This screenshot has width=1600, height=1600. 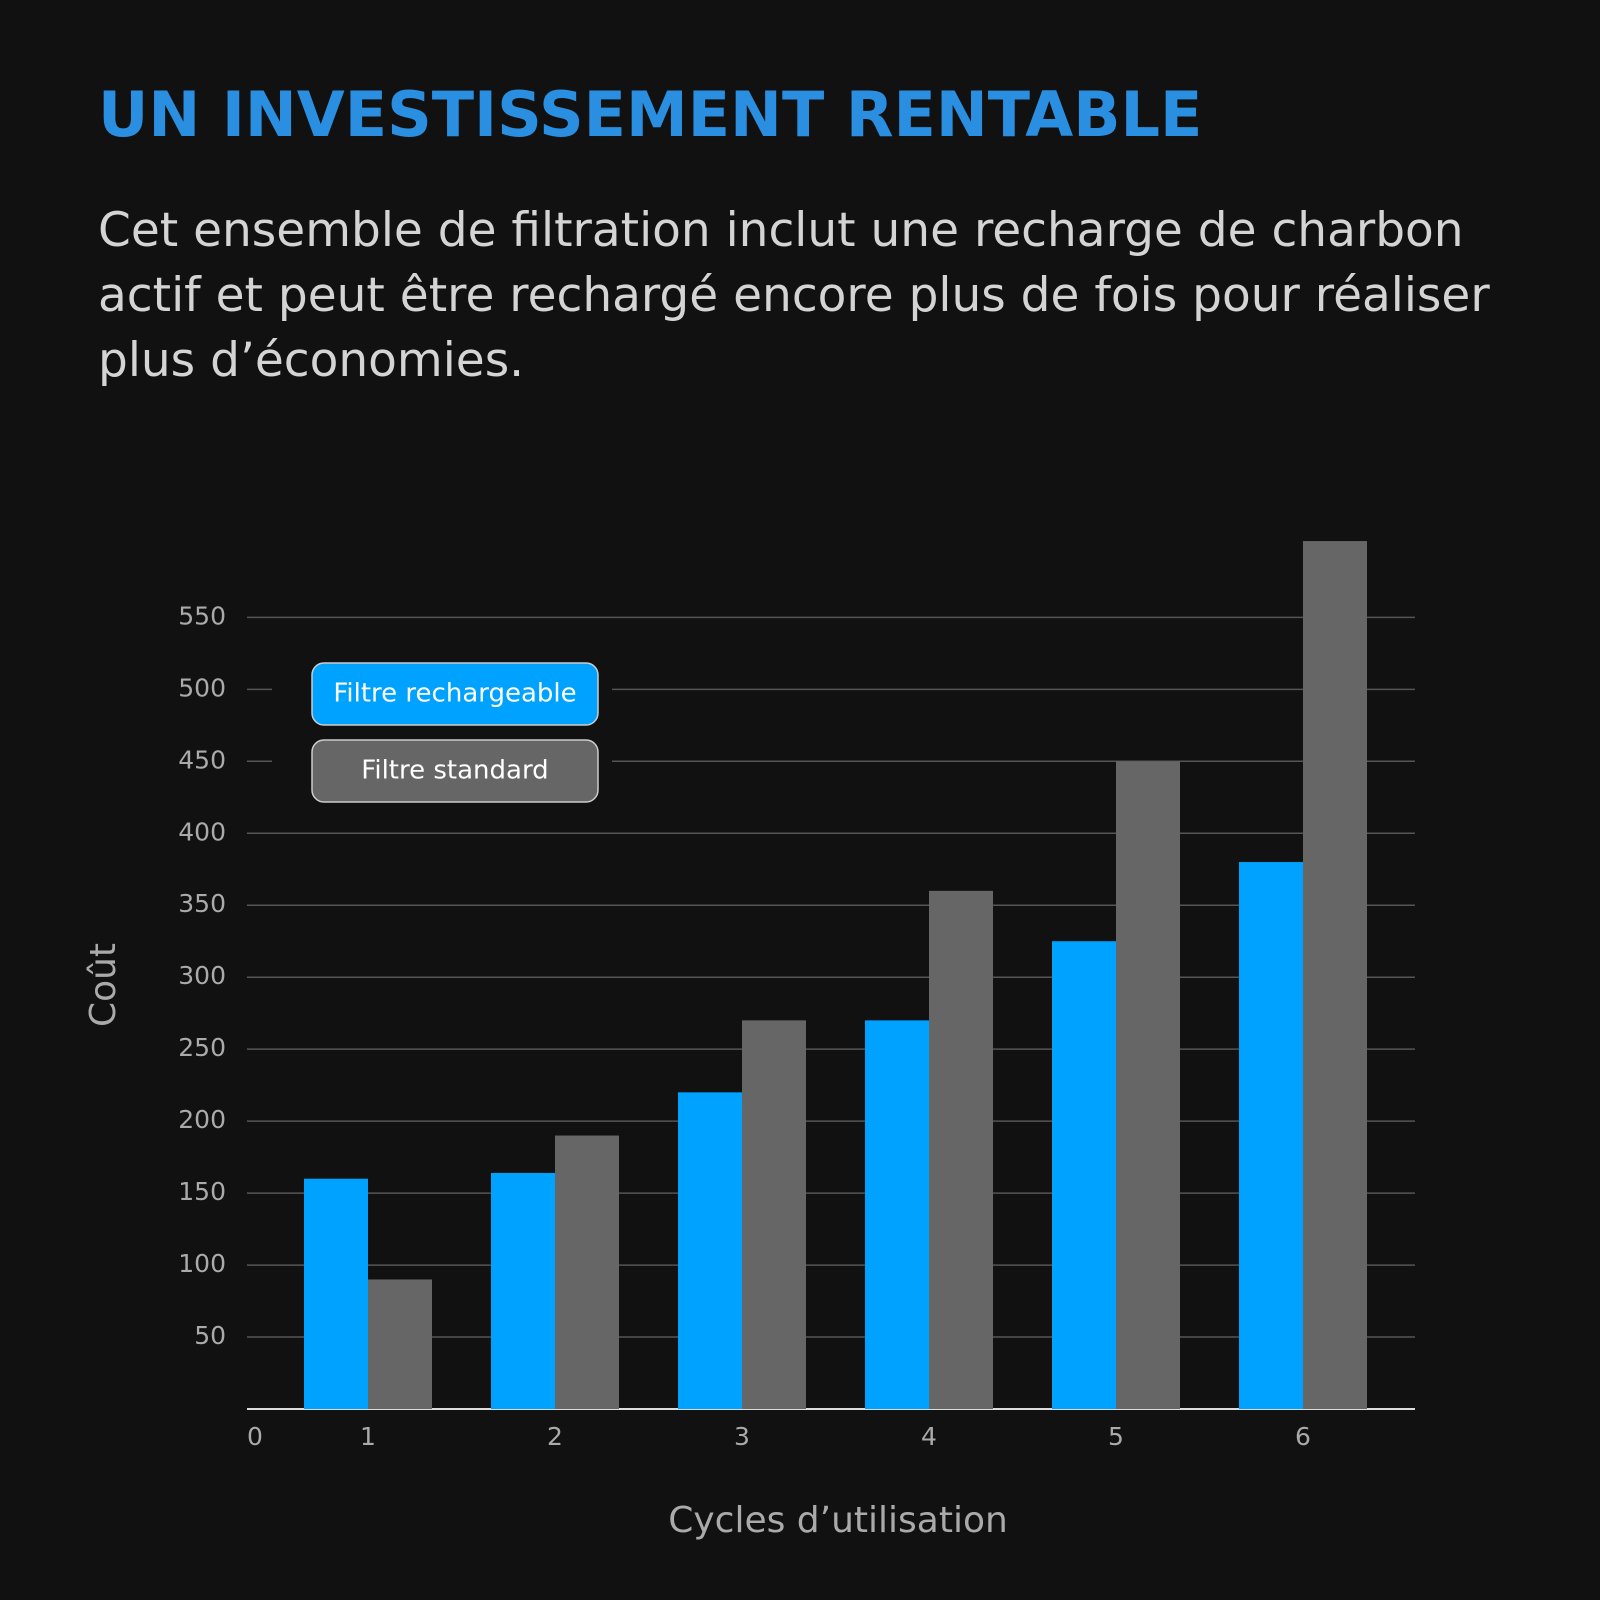 What do you see at coordinates (103, 985) in the screenshot?
I see `y-axis-label: Coût` at bounding box center [103, 985].